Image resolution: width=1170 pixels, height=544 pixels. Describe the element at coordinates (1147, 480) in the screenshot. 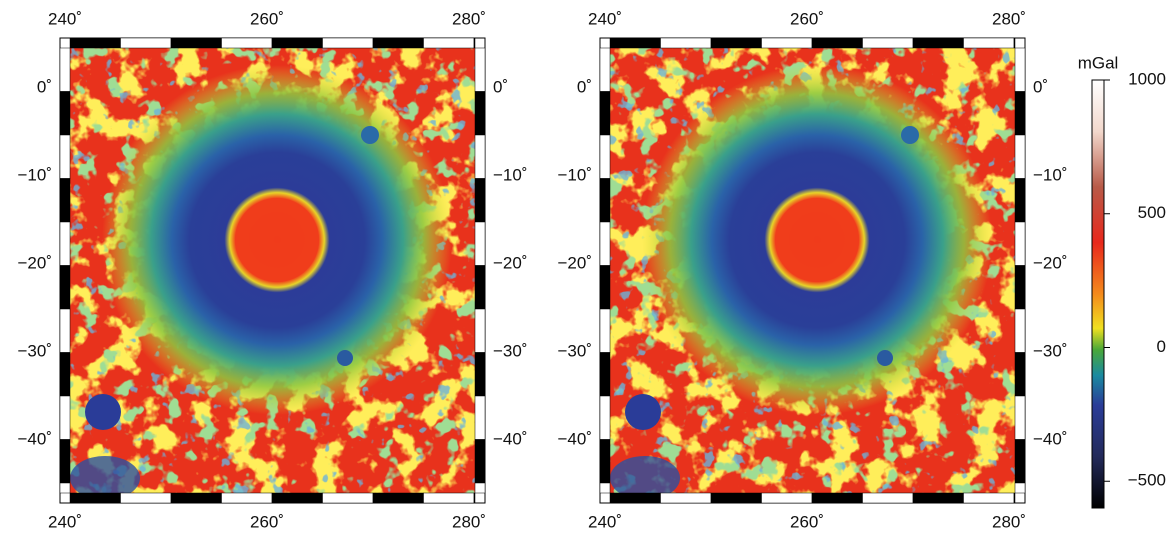

I see `colorbar-tick-label: −500` at that location.